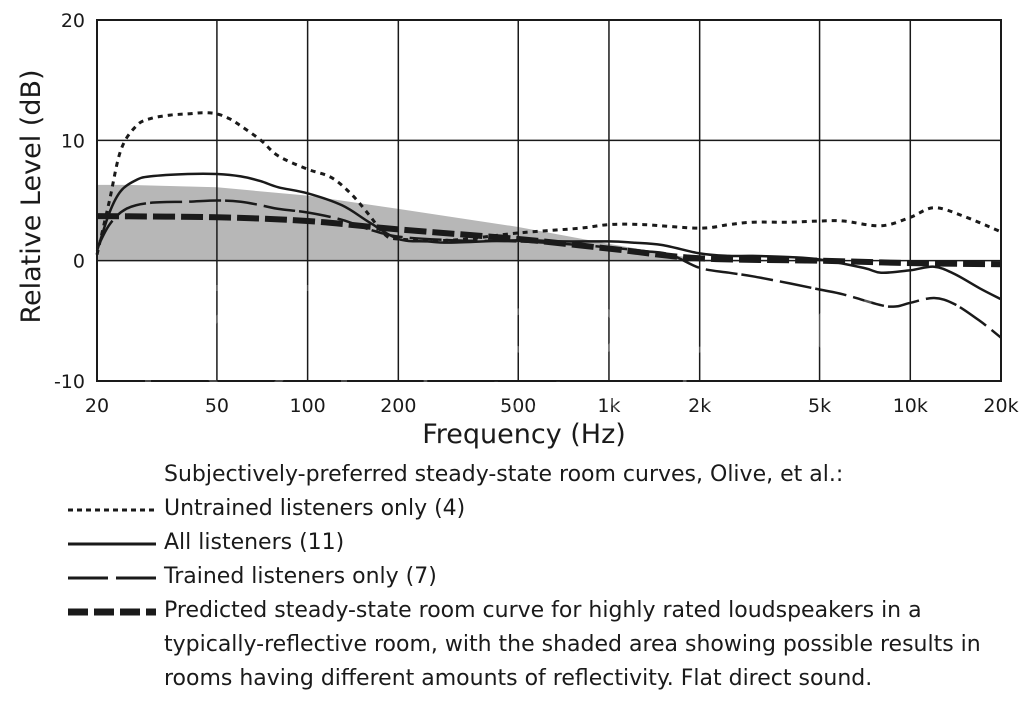 Image resolution: width=1024 pixels, height=703 pixels. I want to click on x-tick-label: 500, so click(518, 406).